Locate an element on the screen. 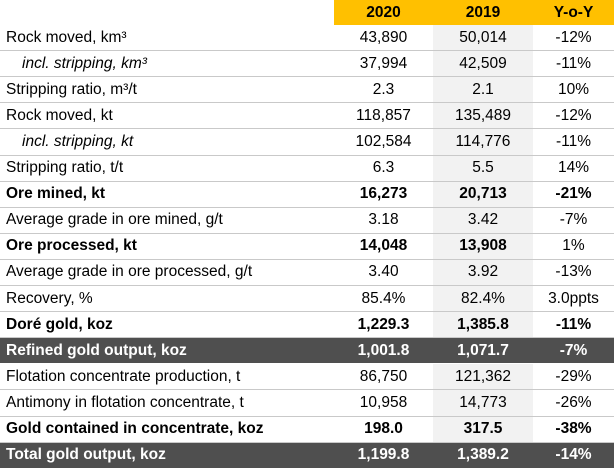  value-2019: 1,071.7 is located at coordinates (483, 351).